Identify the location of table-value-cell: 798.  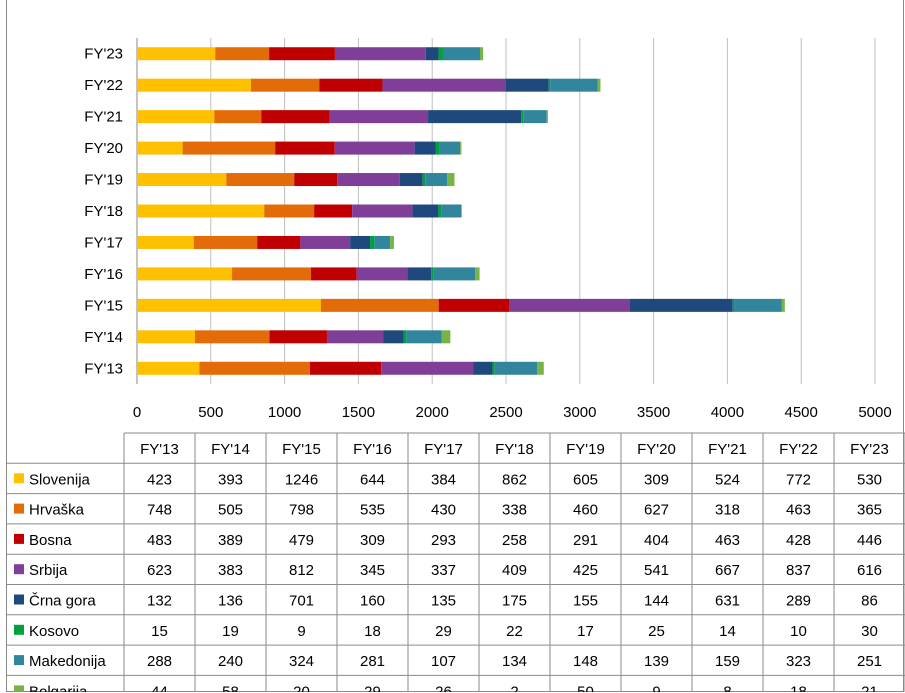
(301, 510).